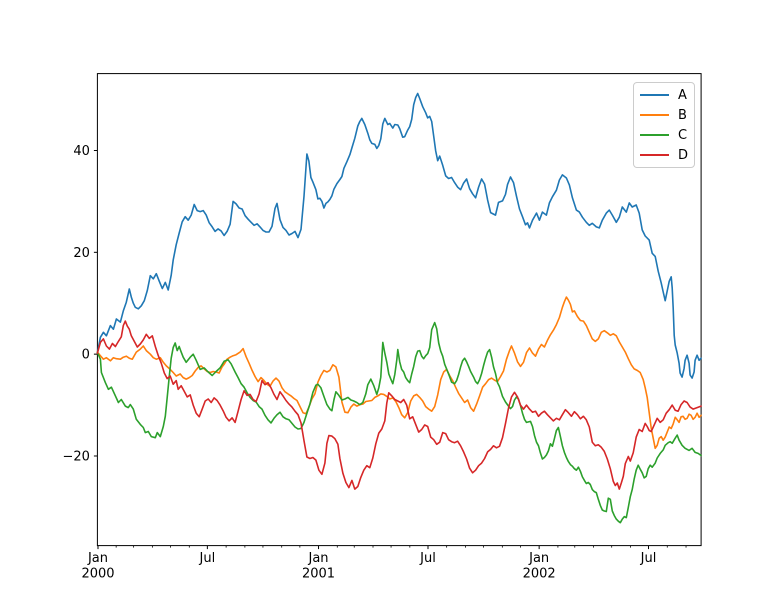 The image size is (779, 613). I want to click on legend-label-a: A, so click(682, 95).